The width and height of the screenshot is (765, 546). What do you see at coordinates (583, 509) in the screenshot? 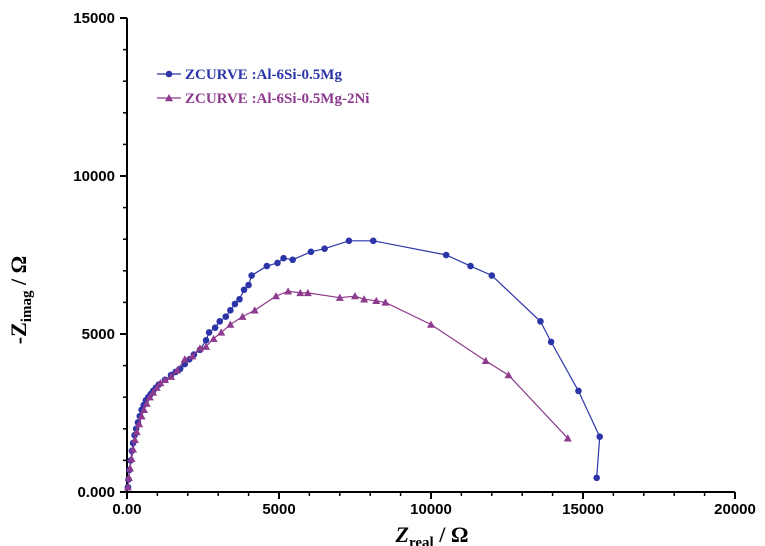
I see `x-tick-label: 15000` at bounding box center [583, 509].